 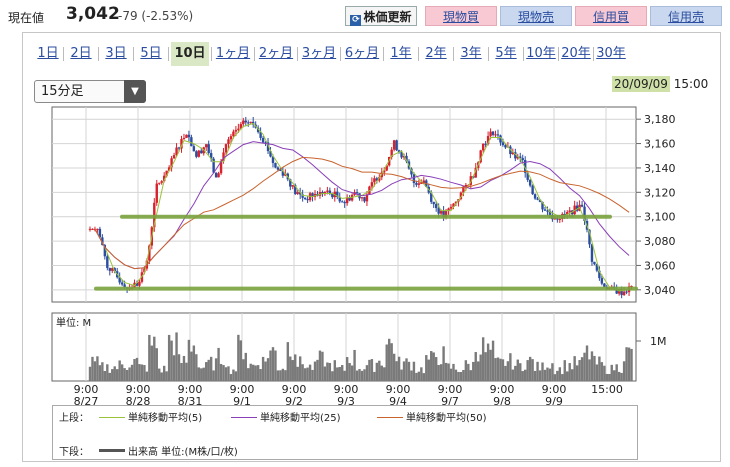 What do you see at coordinates (554, 400) in the screenshot?
I see `x-tick-date: 9/9` at bounding box center [554, 400].